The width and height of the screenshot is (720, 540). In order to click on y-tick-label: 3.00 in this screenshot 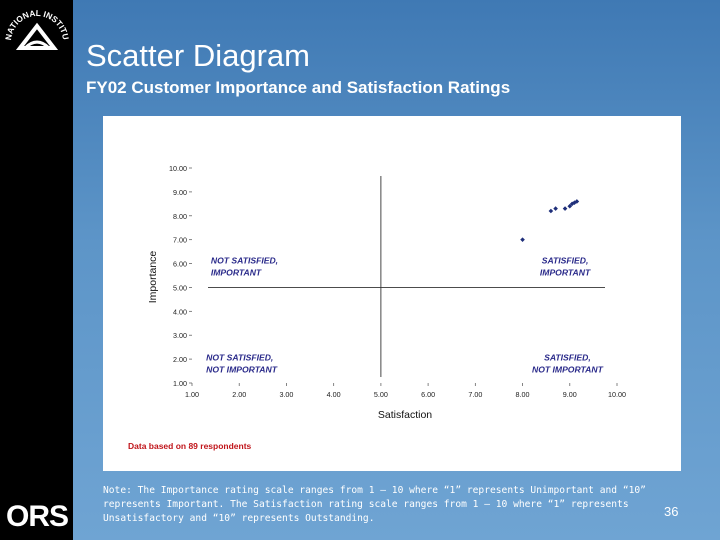, I will do `click(180, 335)`.